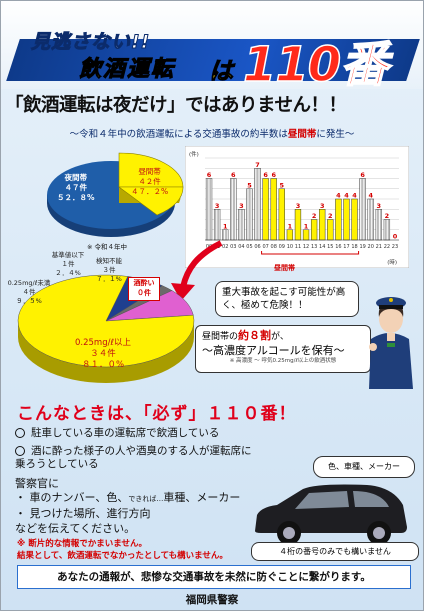 This screenshot has height=611, width=424. What do you see at coordinates (362, 247) in the screenshot?
I see `x-tick-label: 19` at bounding box center [362, 247].